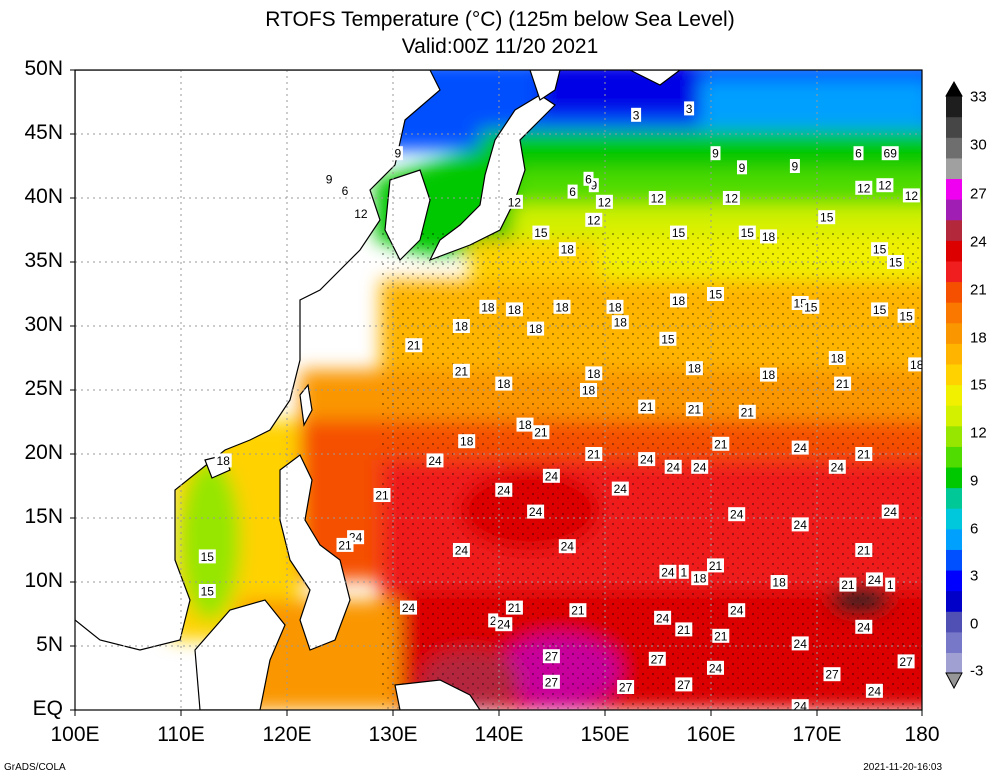  Describe the element at coordinates (493, 620) in the screenshot. I see `contour-label: 2` at that location.